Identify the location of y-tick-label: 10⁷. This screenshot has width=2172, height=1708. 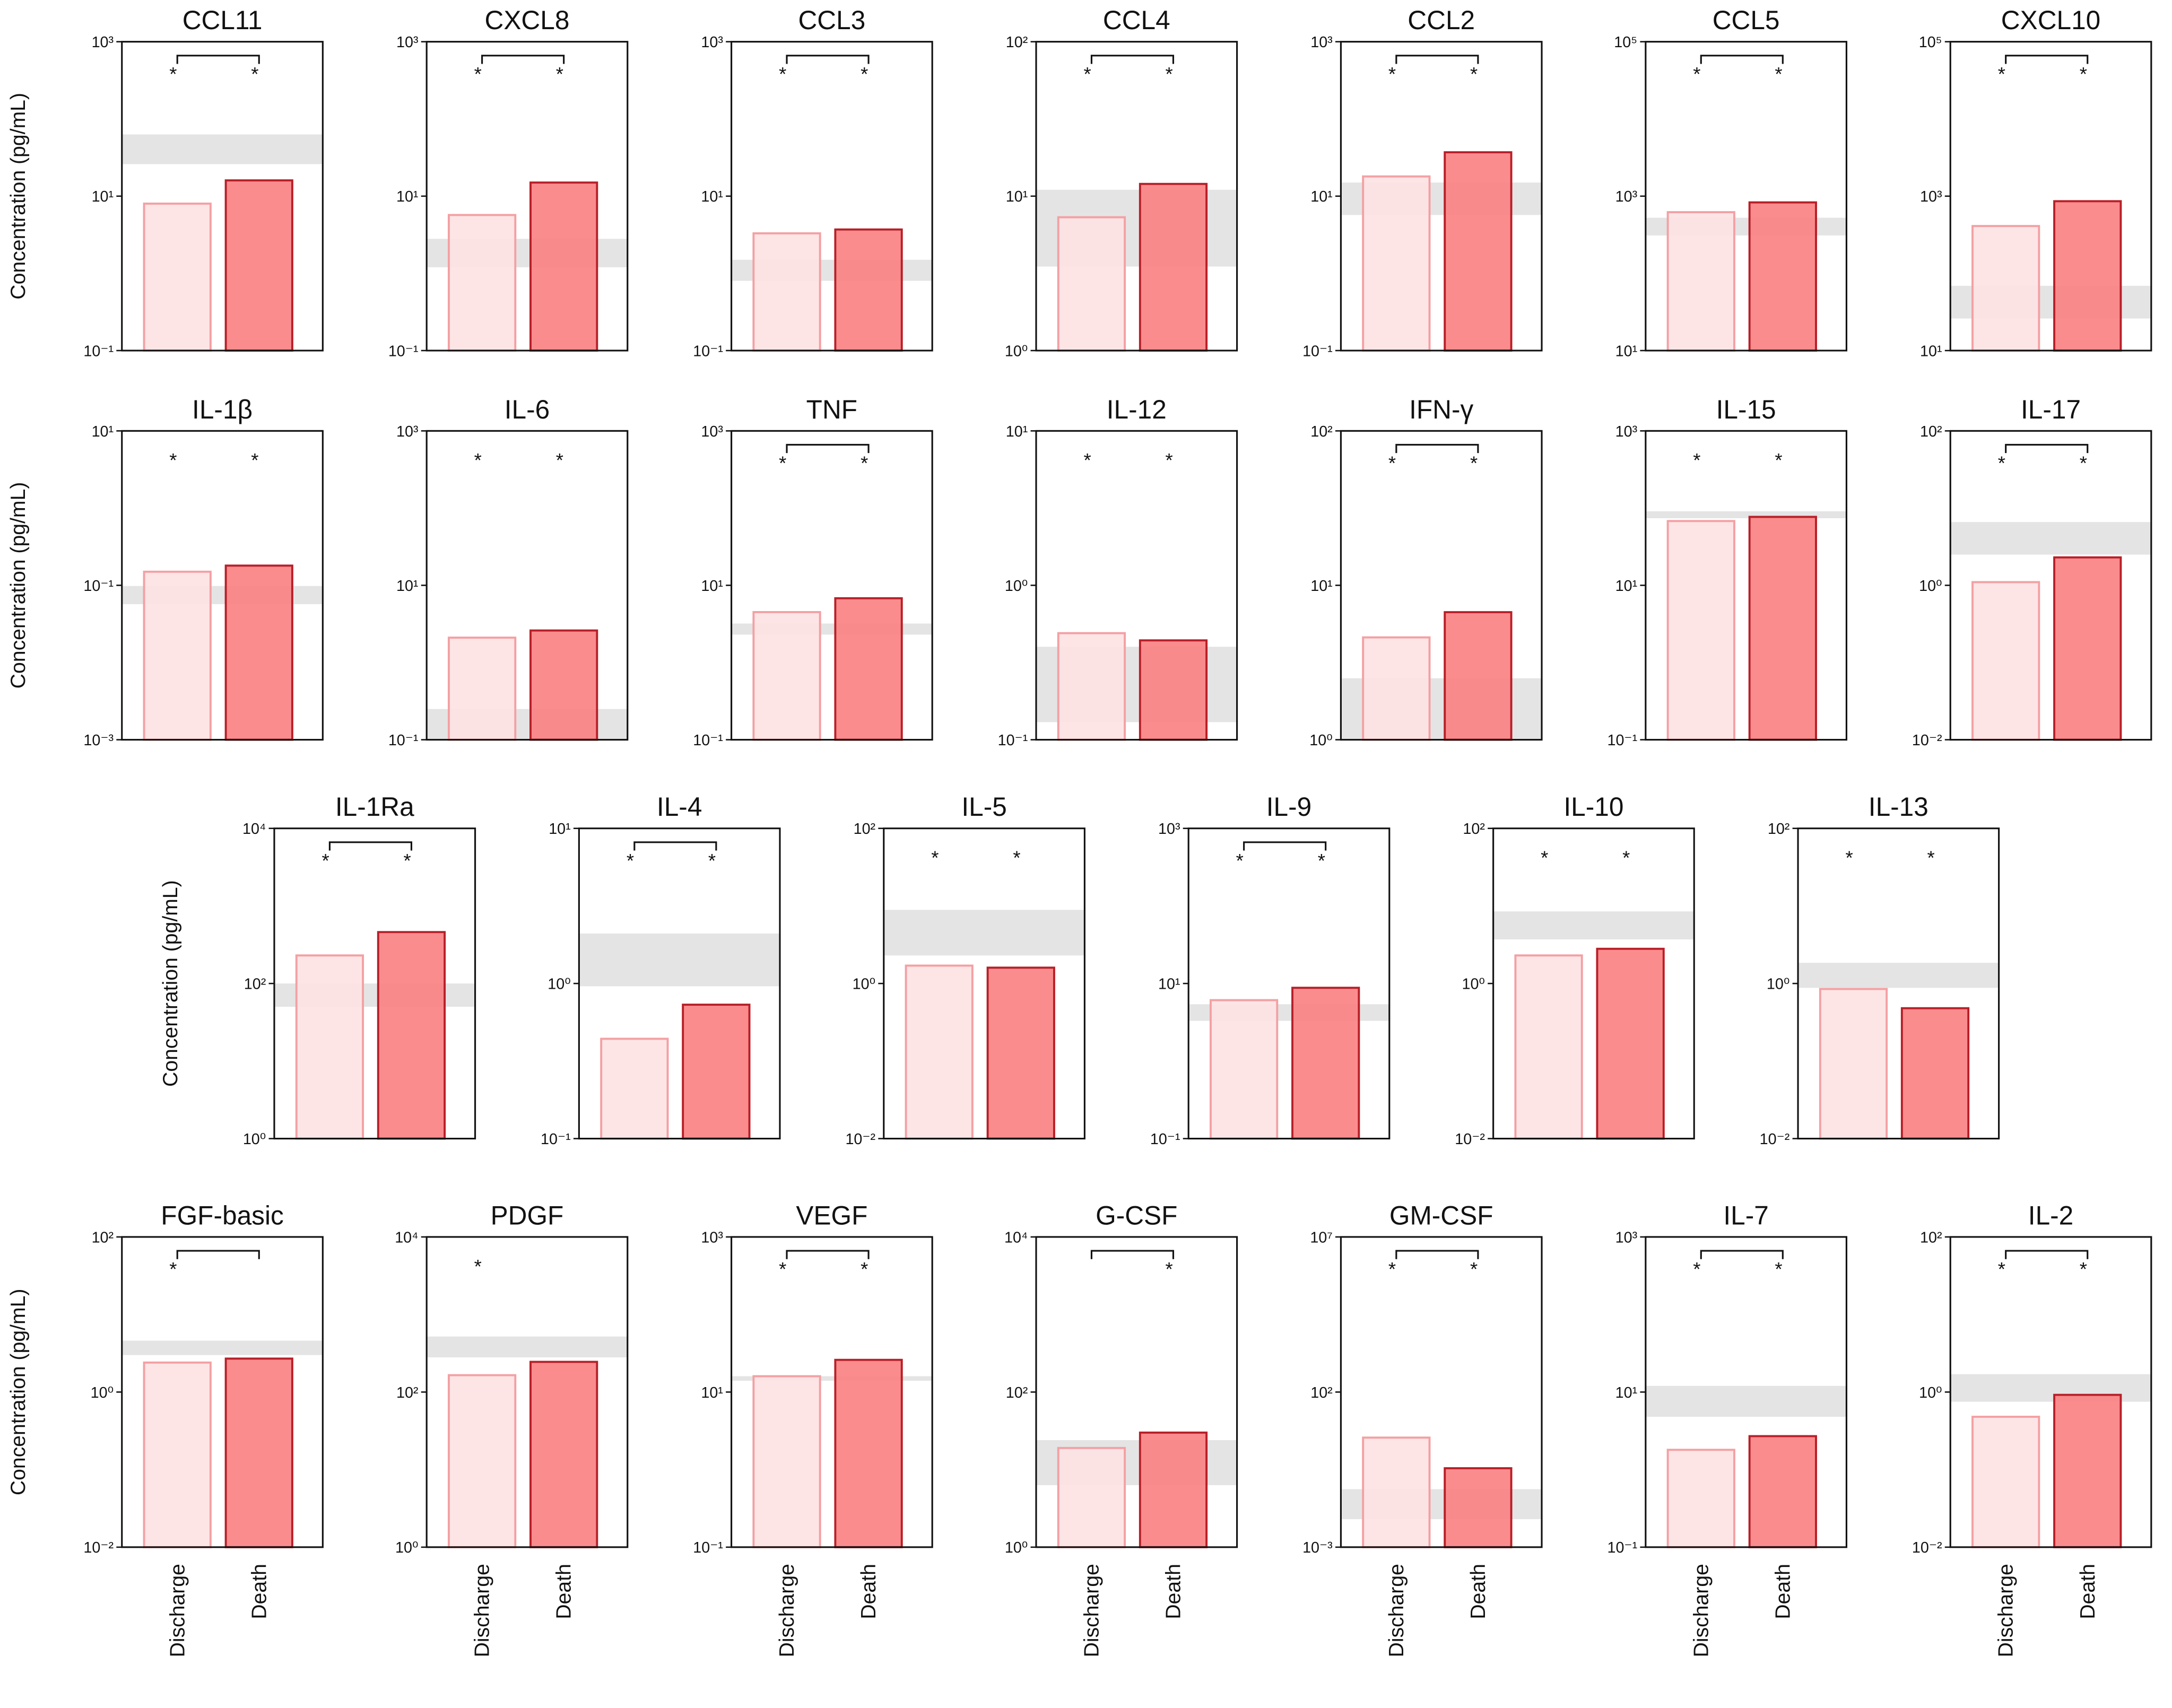
(1321, 1238).